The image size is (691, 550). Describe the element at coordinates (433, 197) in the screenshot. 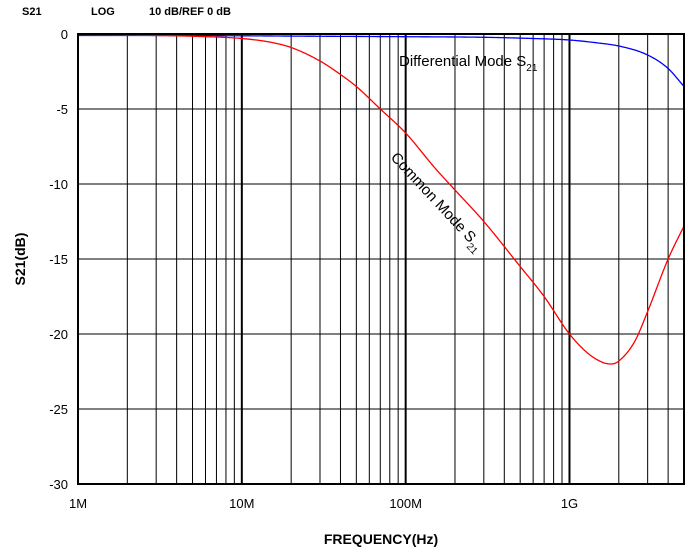

I see `common-mode-annotation-base: Common Mode S` at that location.